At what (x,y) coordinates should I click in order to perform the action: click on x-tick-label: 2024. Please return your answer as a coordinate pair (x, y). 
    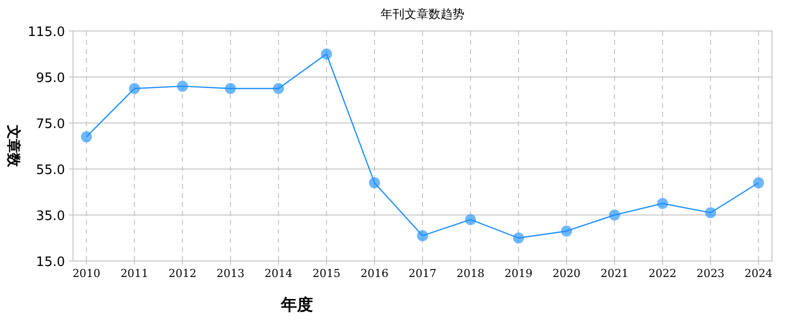
    Looking at the image, I should click on (758, 273).